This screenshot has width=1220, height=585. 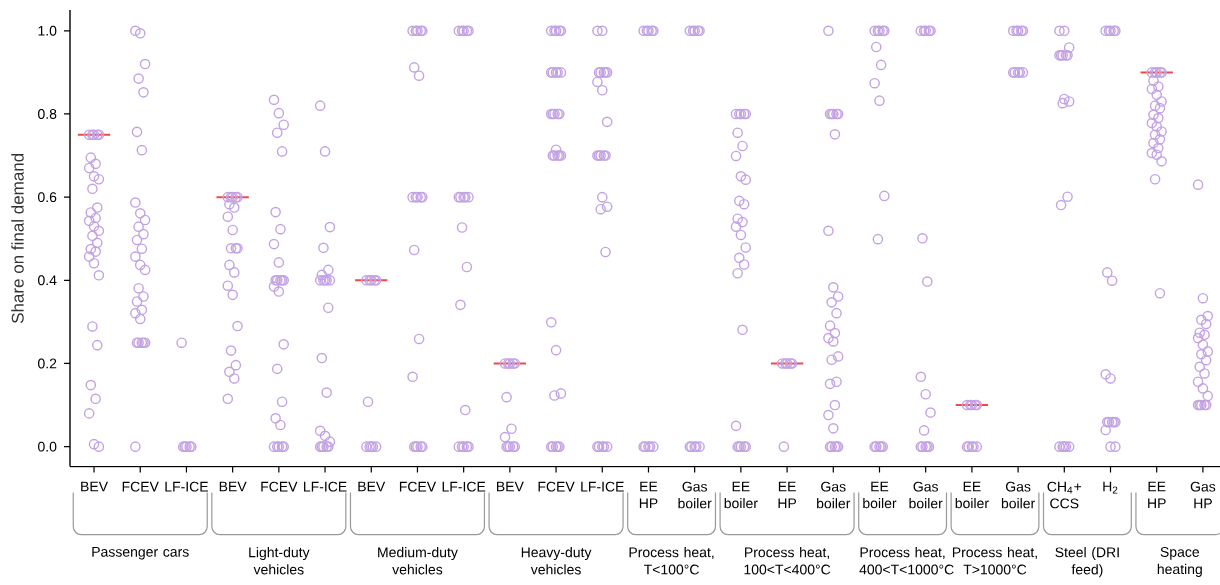 I want to click on text: Process heat, 100<T<400°C, so click(x=787, y=561).